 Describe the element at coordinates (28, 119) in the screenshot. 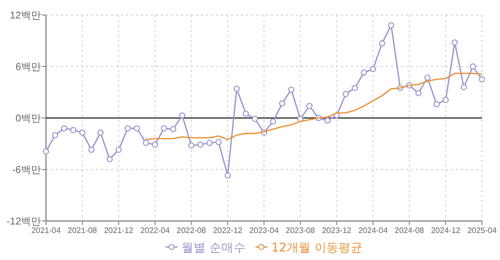

I see `y-tick-label: 0백만` at that location.